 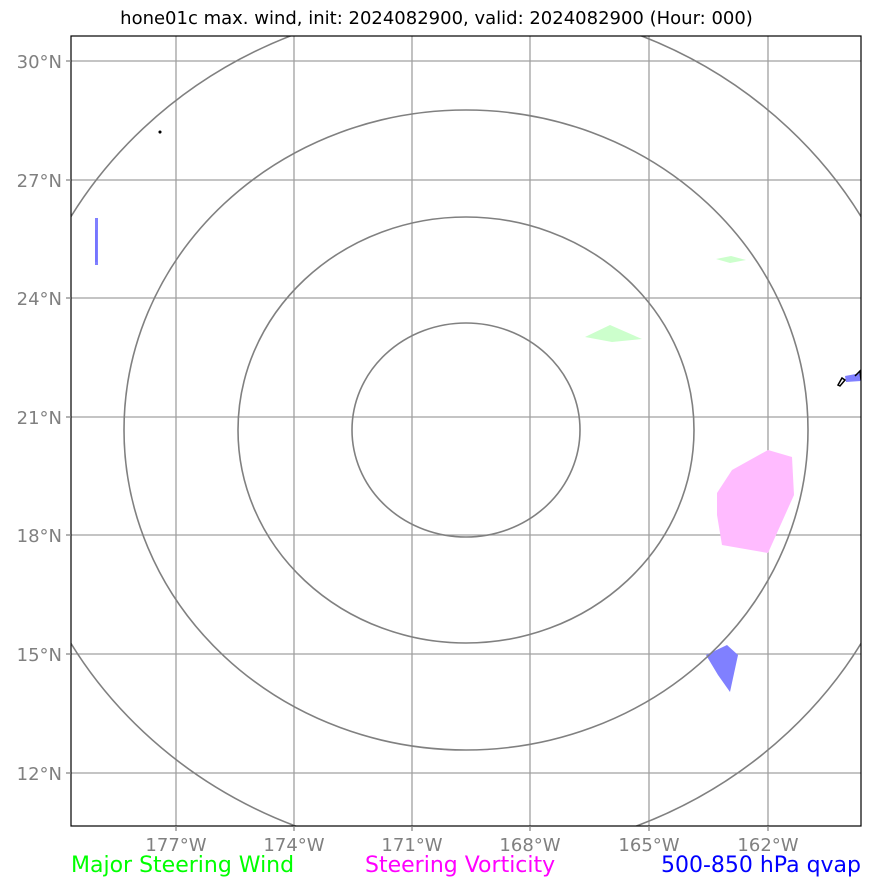 What do you see at coordinates (39, 655) in the screenshot?
I see `lat-label: 15°N` at bounding box center [39, 655].